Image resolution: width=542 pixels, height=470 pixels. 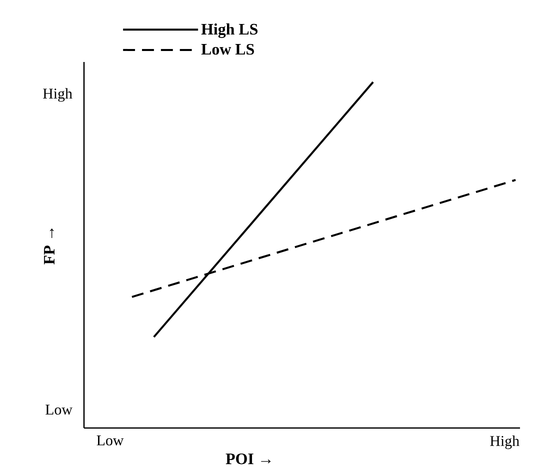 I want to click on x-axis-title: POI →, so click(x=248, y=459).